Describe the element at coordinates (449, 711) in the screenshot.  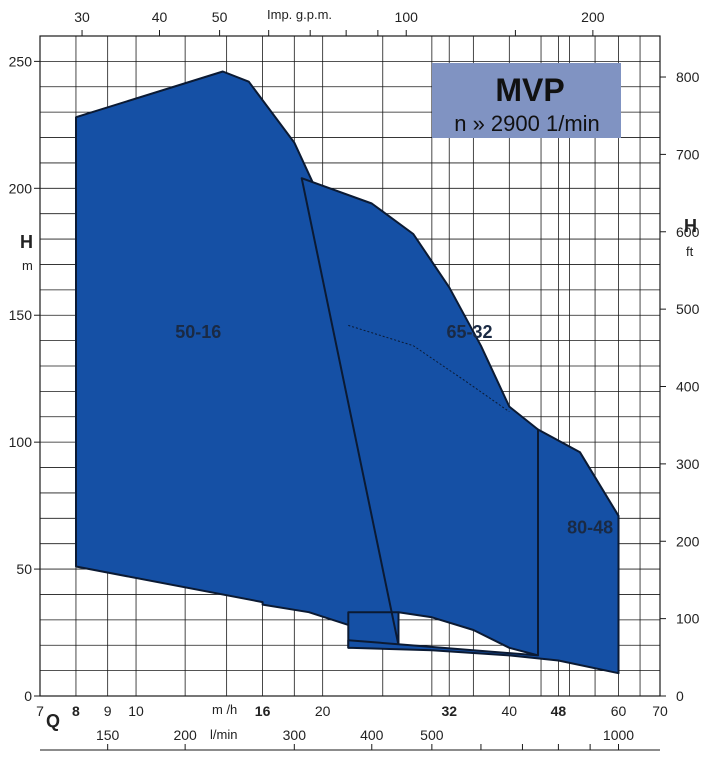
I see `tick-label-flow-m3h: 32` at that location.